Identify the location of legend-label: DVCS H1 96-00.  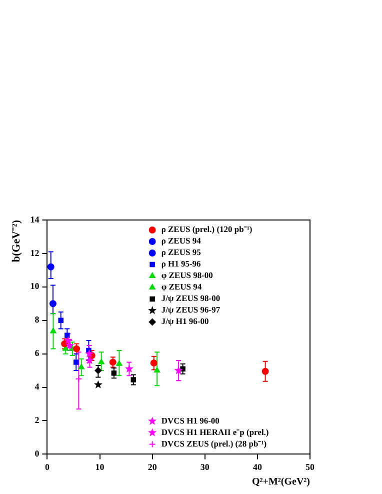
(190, 420).